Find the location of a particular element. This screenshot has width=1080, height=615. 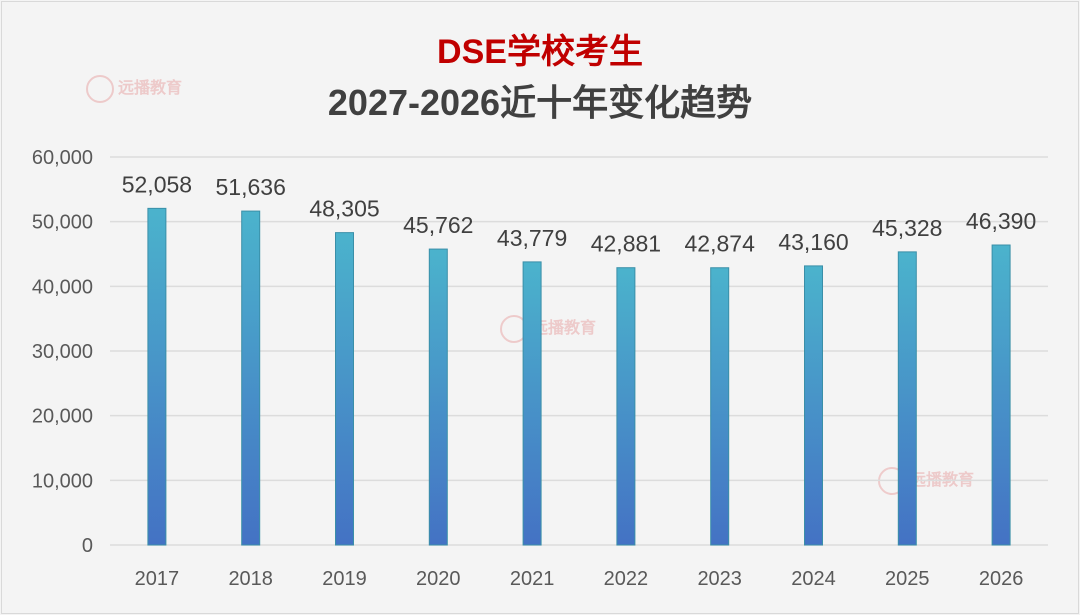

data-label: 48,305 is located at coordinates (344, 209).